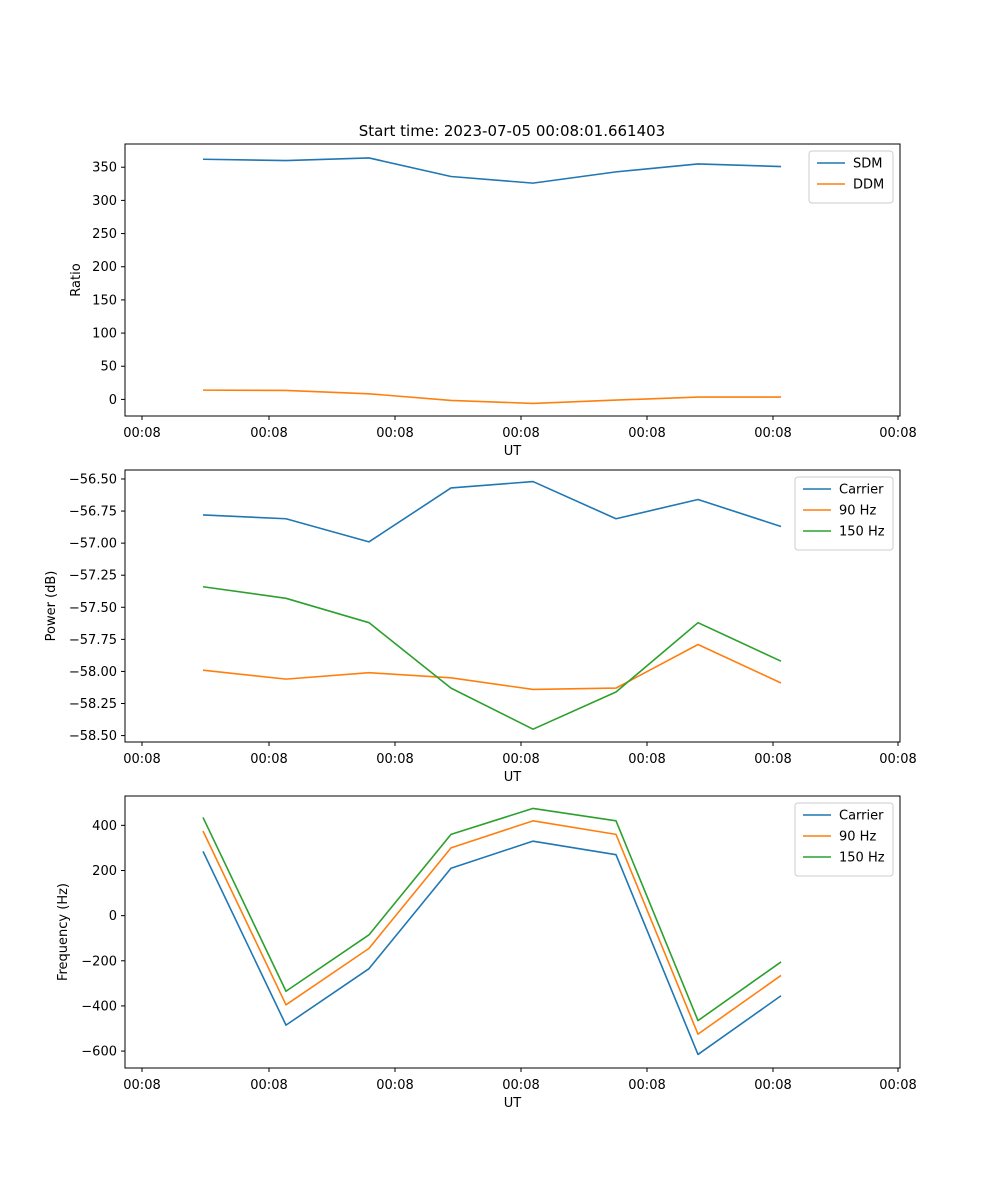 This screenshot has width=1000, height=1200. Describe the element at coordinates (93, 736) in the screenshot. I see `y-tick-label: −58.50` at that location.